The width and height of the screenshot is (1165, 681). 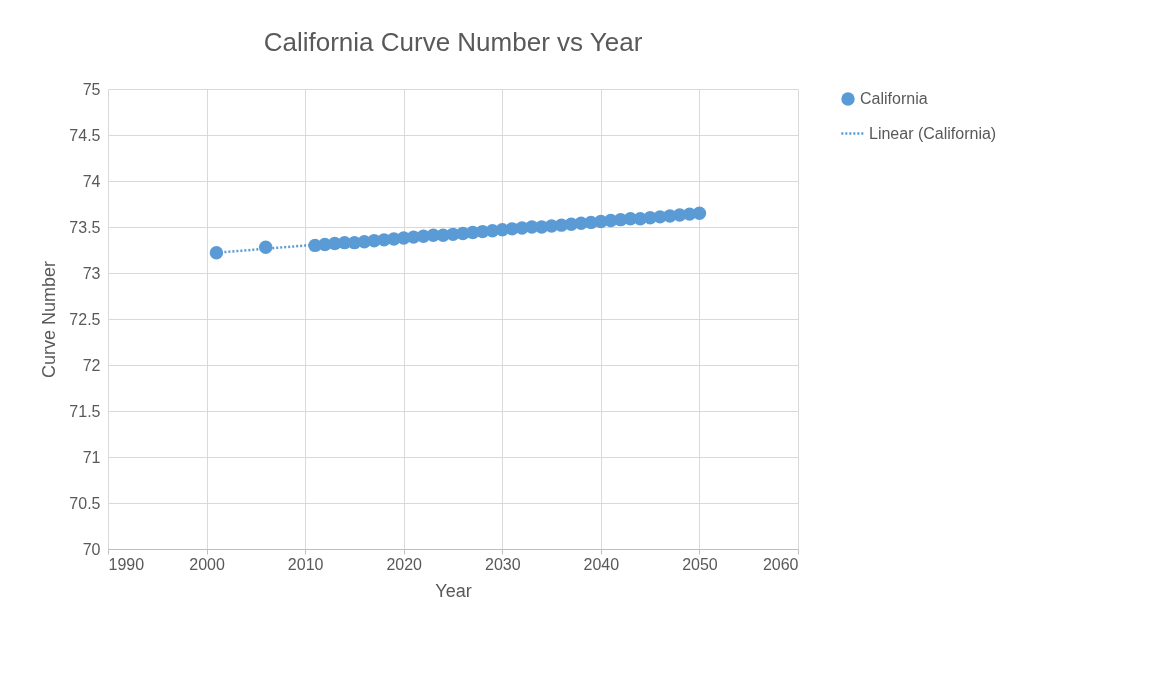 I want to click on y-tick-label: 70.5, so click(x=85, y=503).